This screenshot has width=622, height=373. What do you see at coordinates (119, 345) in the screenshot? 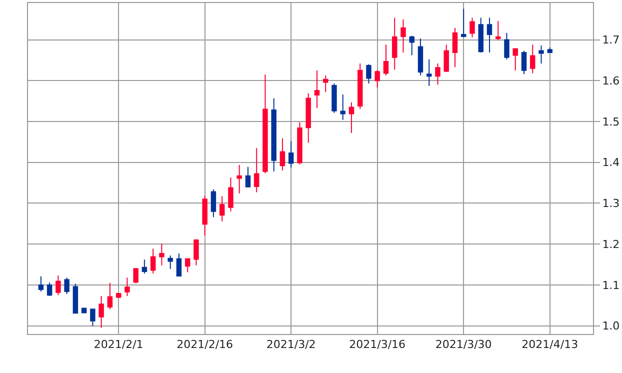
I see `x-tick-label: 2021/2/1` at bounding box center [119, 345].